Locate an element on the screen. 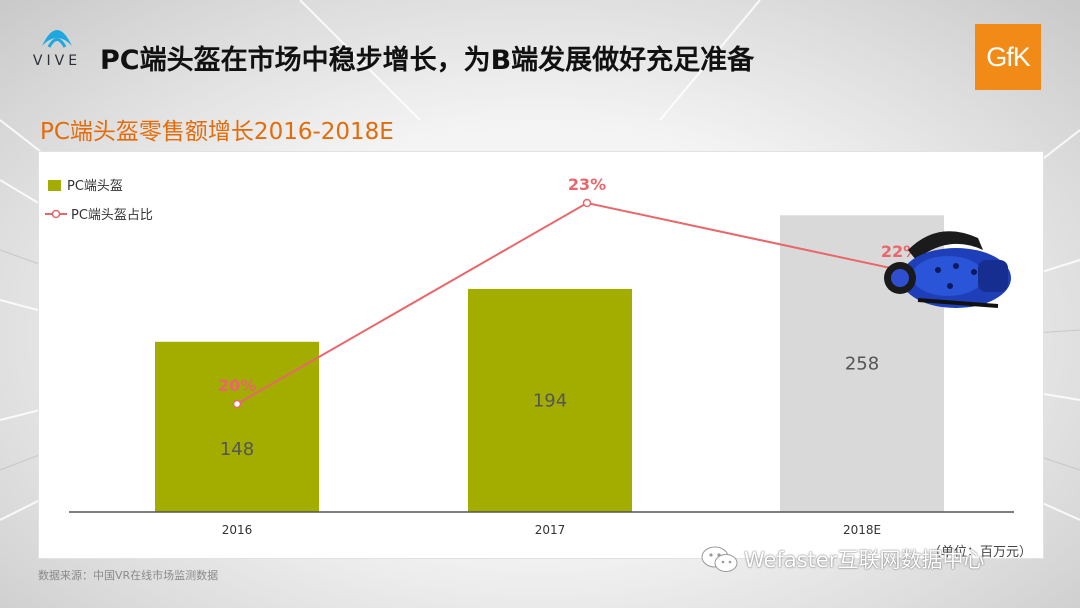 This screenshot has height=608, width=1080. legend-label-line: PC端头盔占比 is located at coordinates (112, 215).